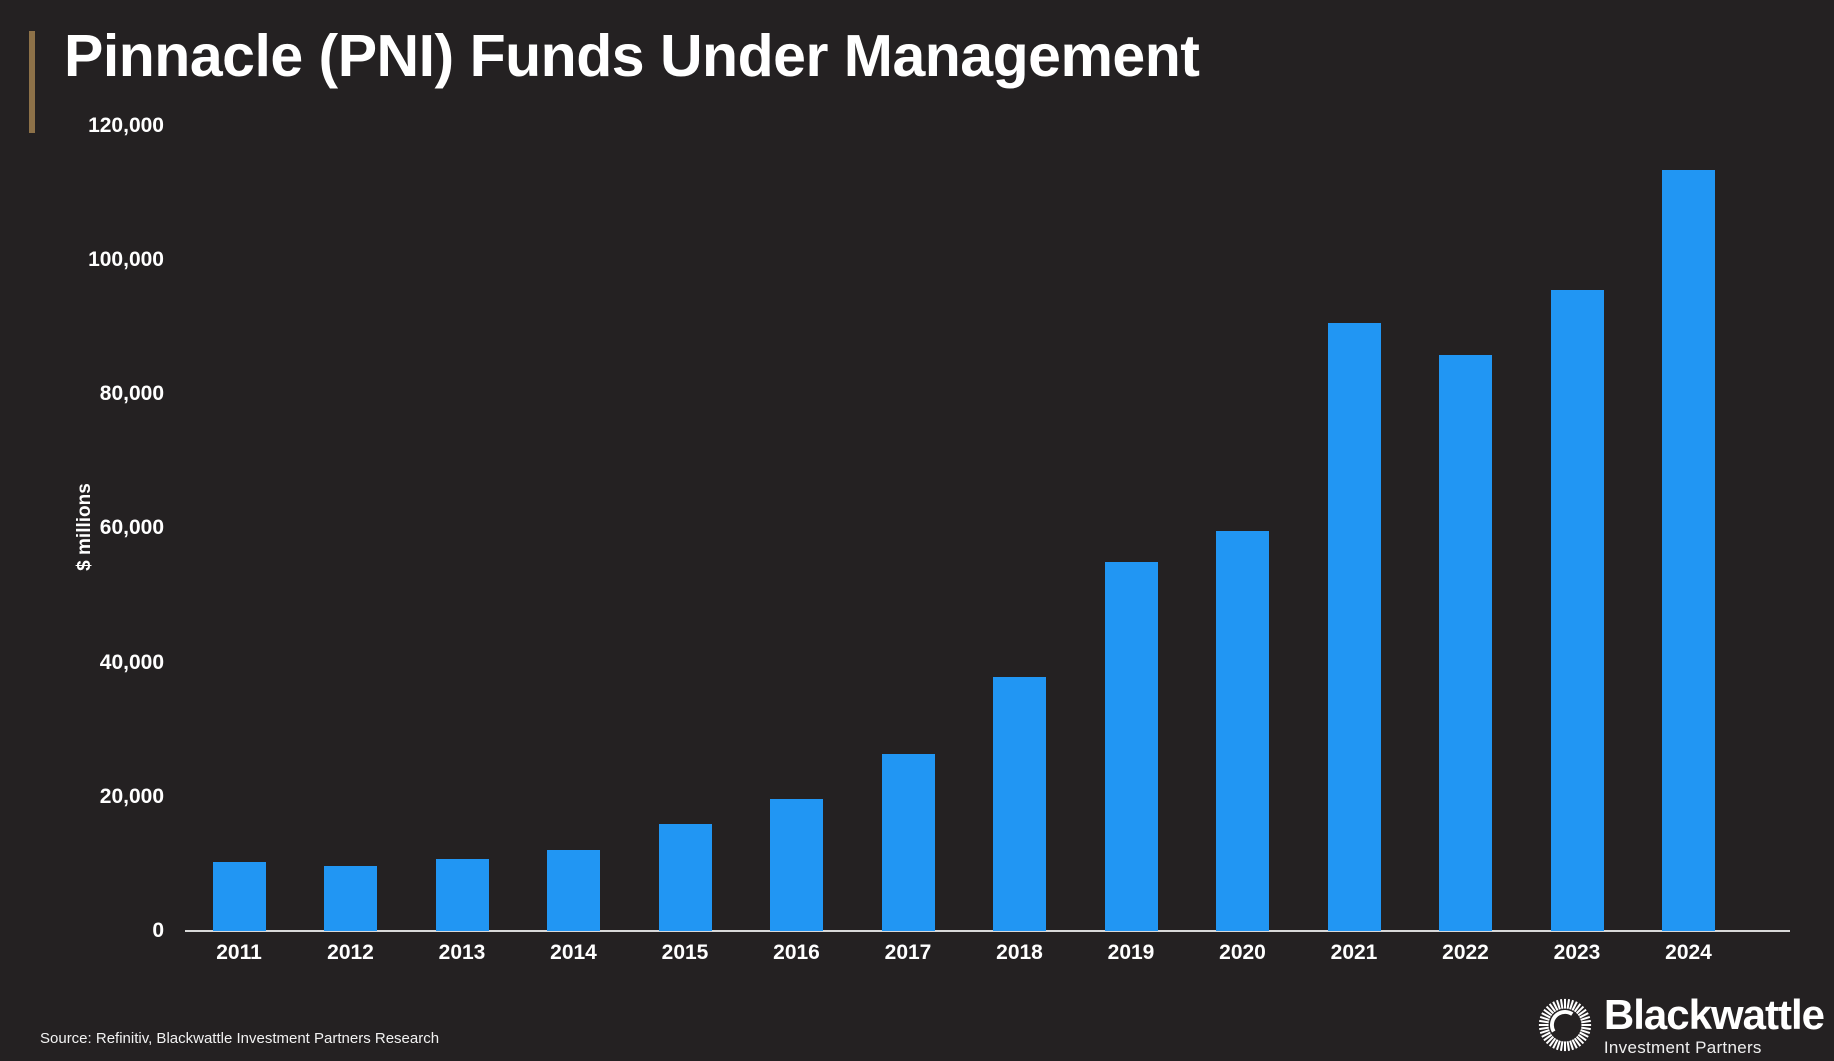 Image resolution: width=1834 pixels, height=1061 pixels. I want to click on starburst-ring-icon, so click(1564, 1025).